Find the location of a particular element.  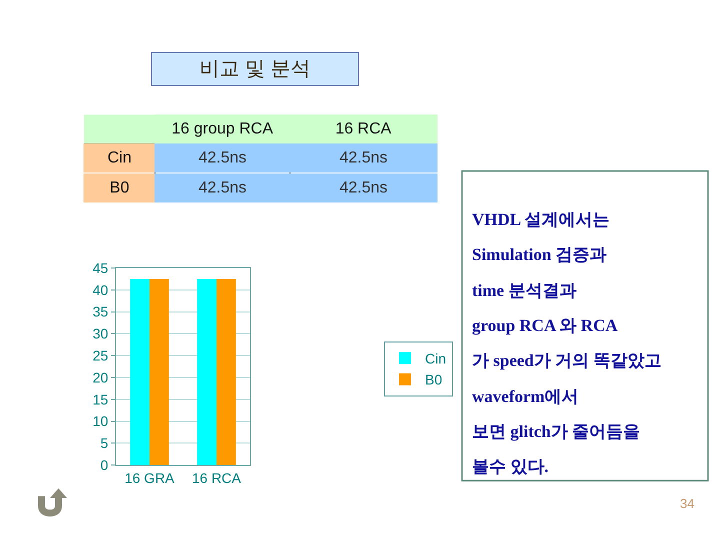

legend-label: B0 is located at coordinates (433, 380).